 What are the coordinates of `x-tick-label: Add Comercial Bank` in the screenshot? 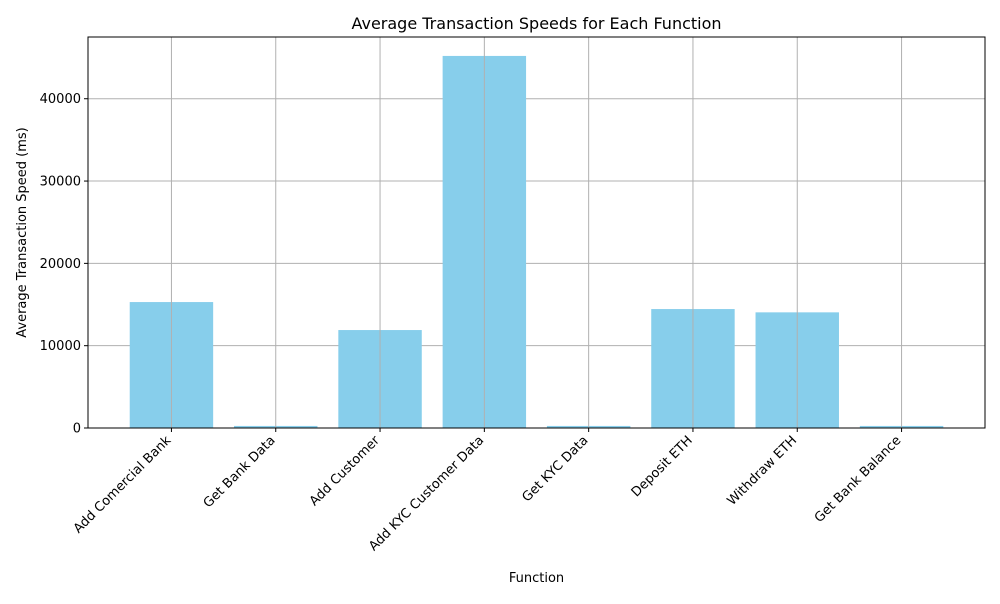 It's located at (123, 485).